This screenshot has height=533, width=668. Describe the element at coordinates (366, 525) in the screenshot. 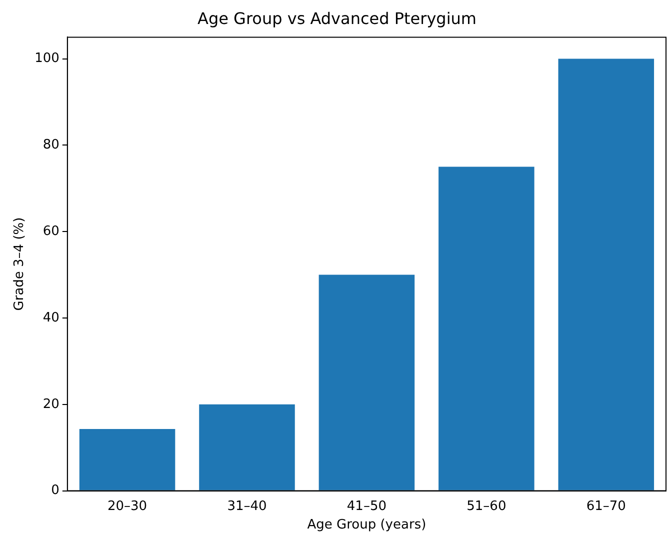

I see `x-axis-title: Age Group (years)` at that location.